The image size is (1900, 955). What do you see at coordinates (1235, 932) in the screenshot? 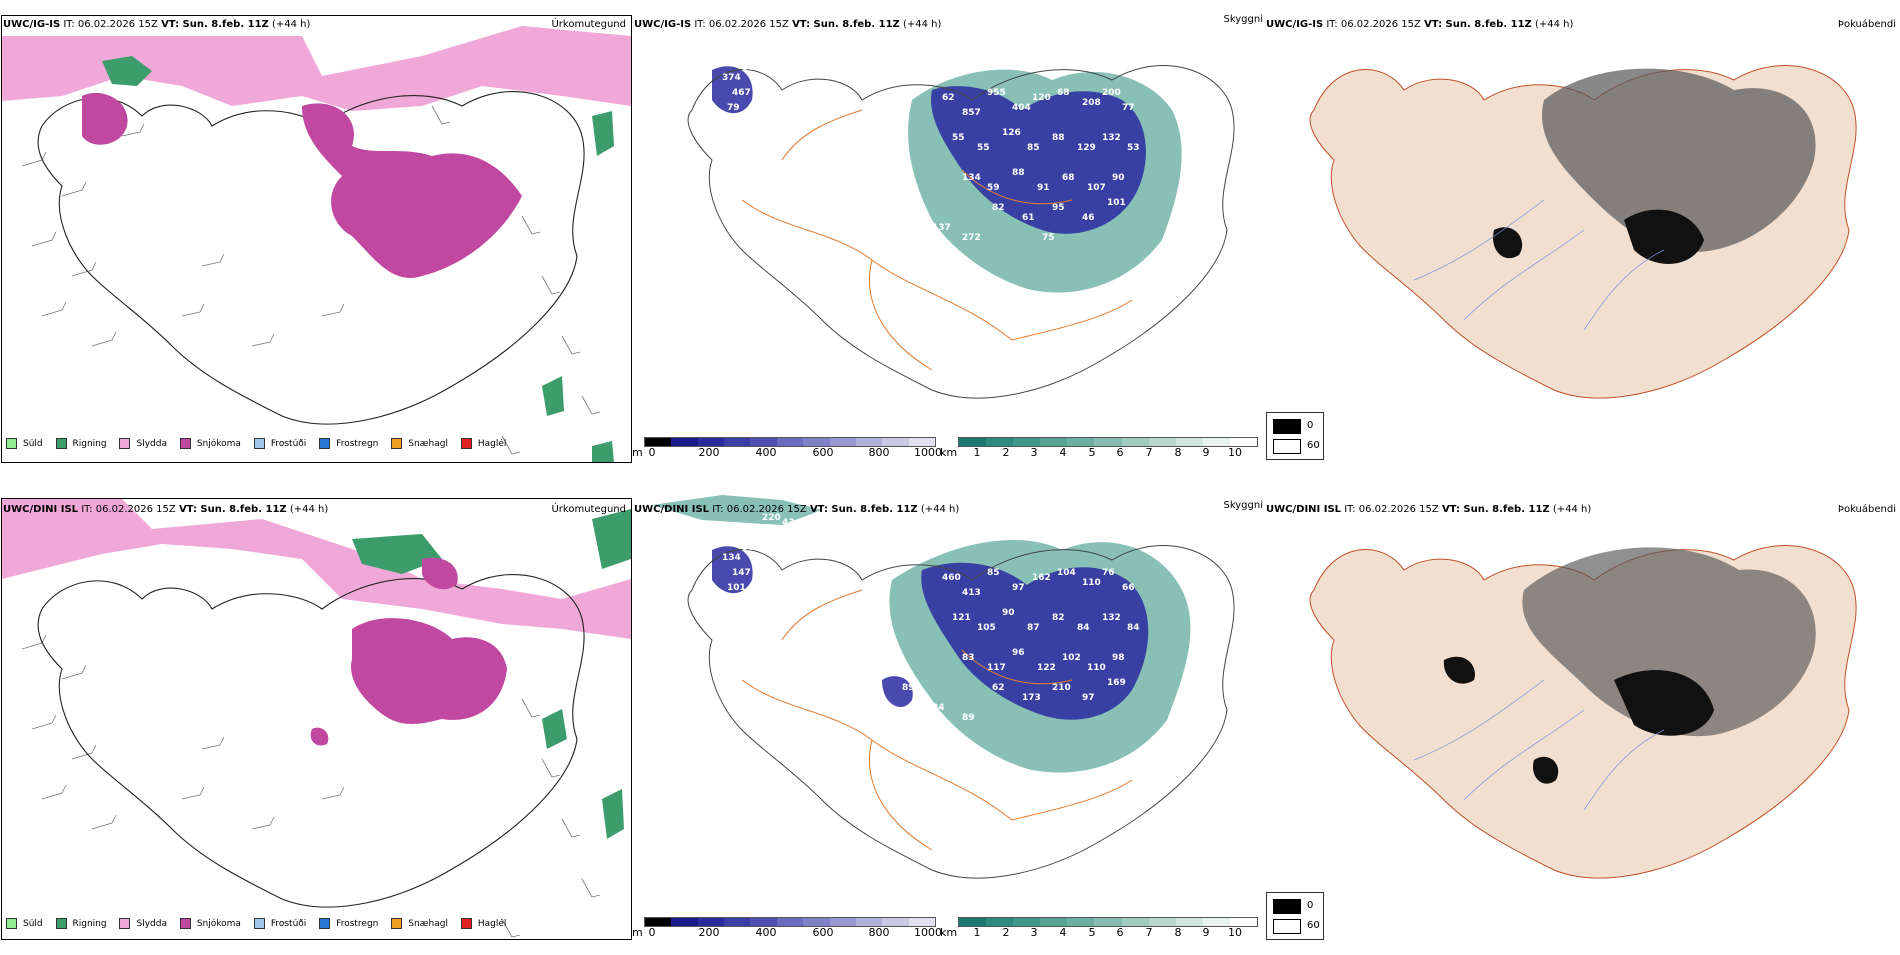
I see `colorbar-tick: 10` at bounding box center [1235, 932].